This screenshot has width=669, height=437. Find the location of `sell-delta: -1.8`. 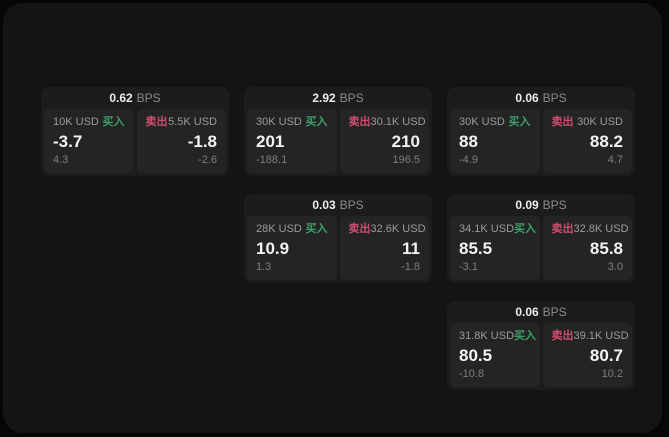

sell-delta: -1.8 is located at coordinates (410, 267).